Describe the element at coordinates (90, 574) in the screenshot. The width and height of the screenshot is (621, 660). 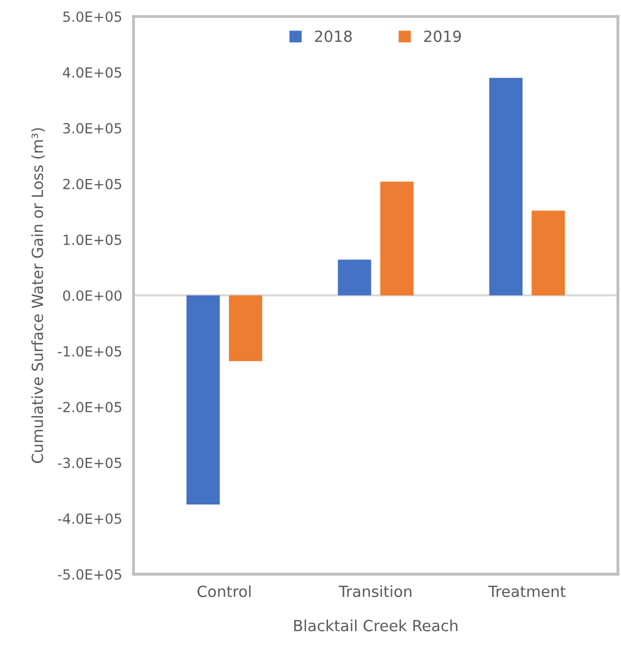
I see `y-tick-label: -5.0E+05` at that location.